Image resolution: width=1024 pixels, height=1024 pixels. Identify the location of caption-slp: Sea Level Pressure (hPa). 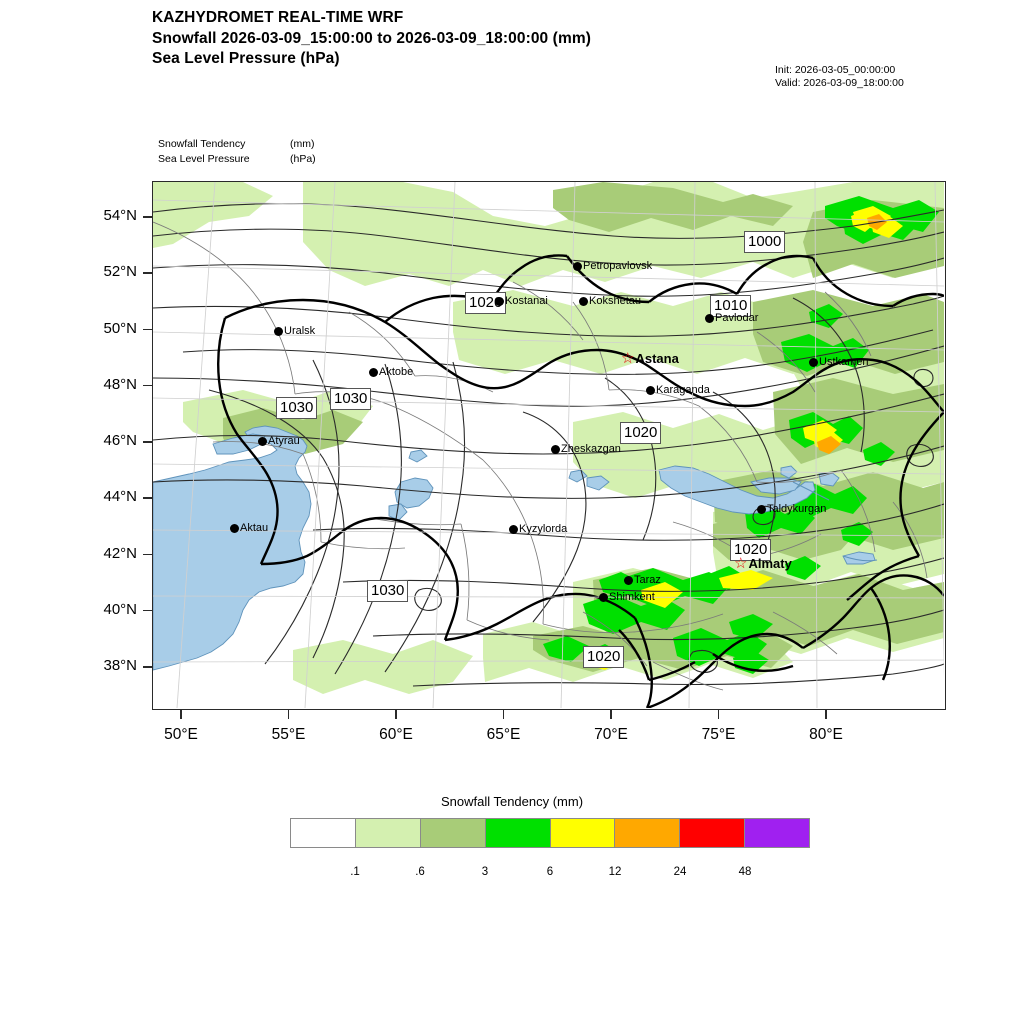
(237, 159).